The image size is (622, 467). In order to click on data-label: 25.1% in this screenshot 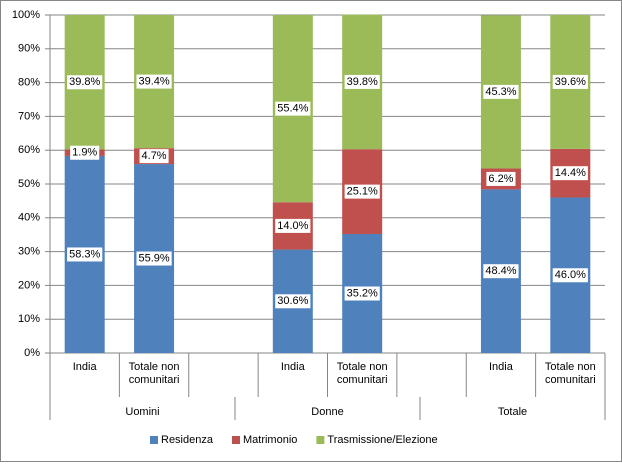, I will do `click(362, 192)`.